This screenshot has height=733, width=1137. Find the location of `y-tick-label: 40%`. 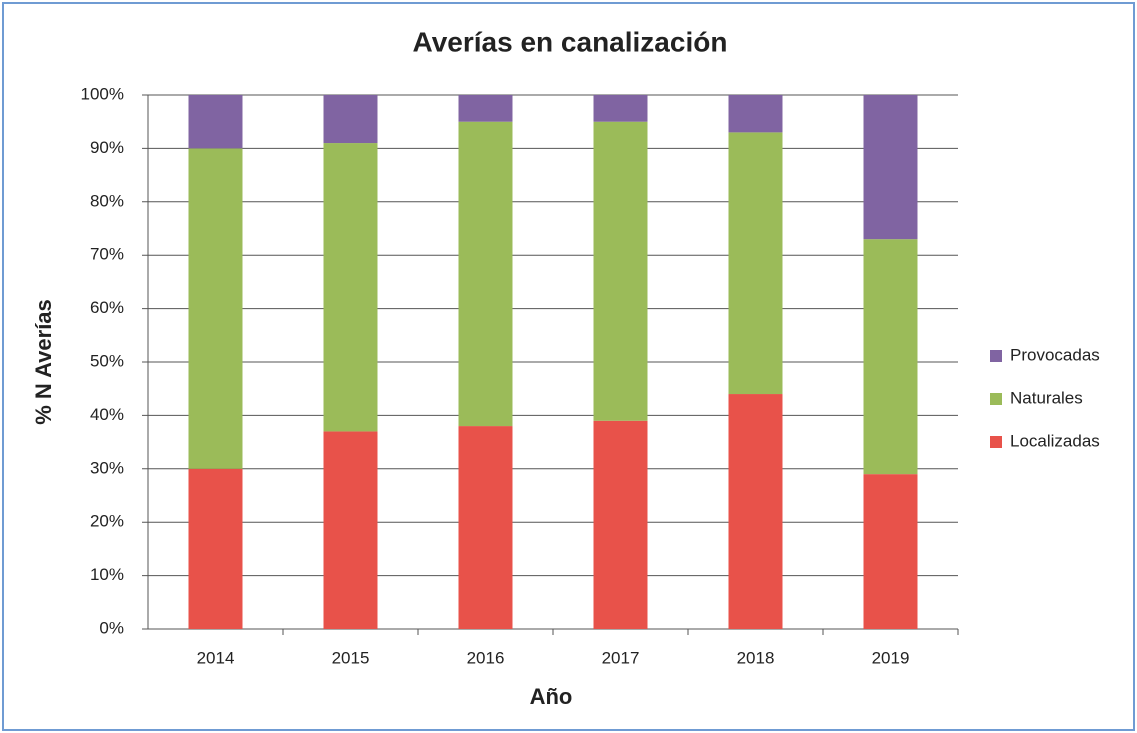

y-tick-label: 40% is located at coordinates (107, 414).